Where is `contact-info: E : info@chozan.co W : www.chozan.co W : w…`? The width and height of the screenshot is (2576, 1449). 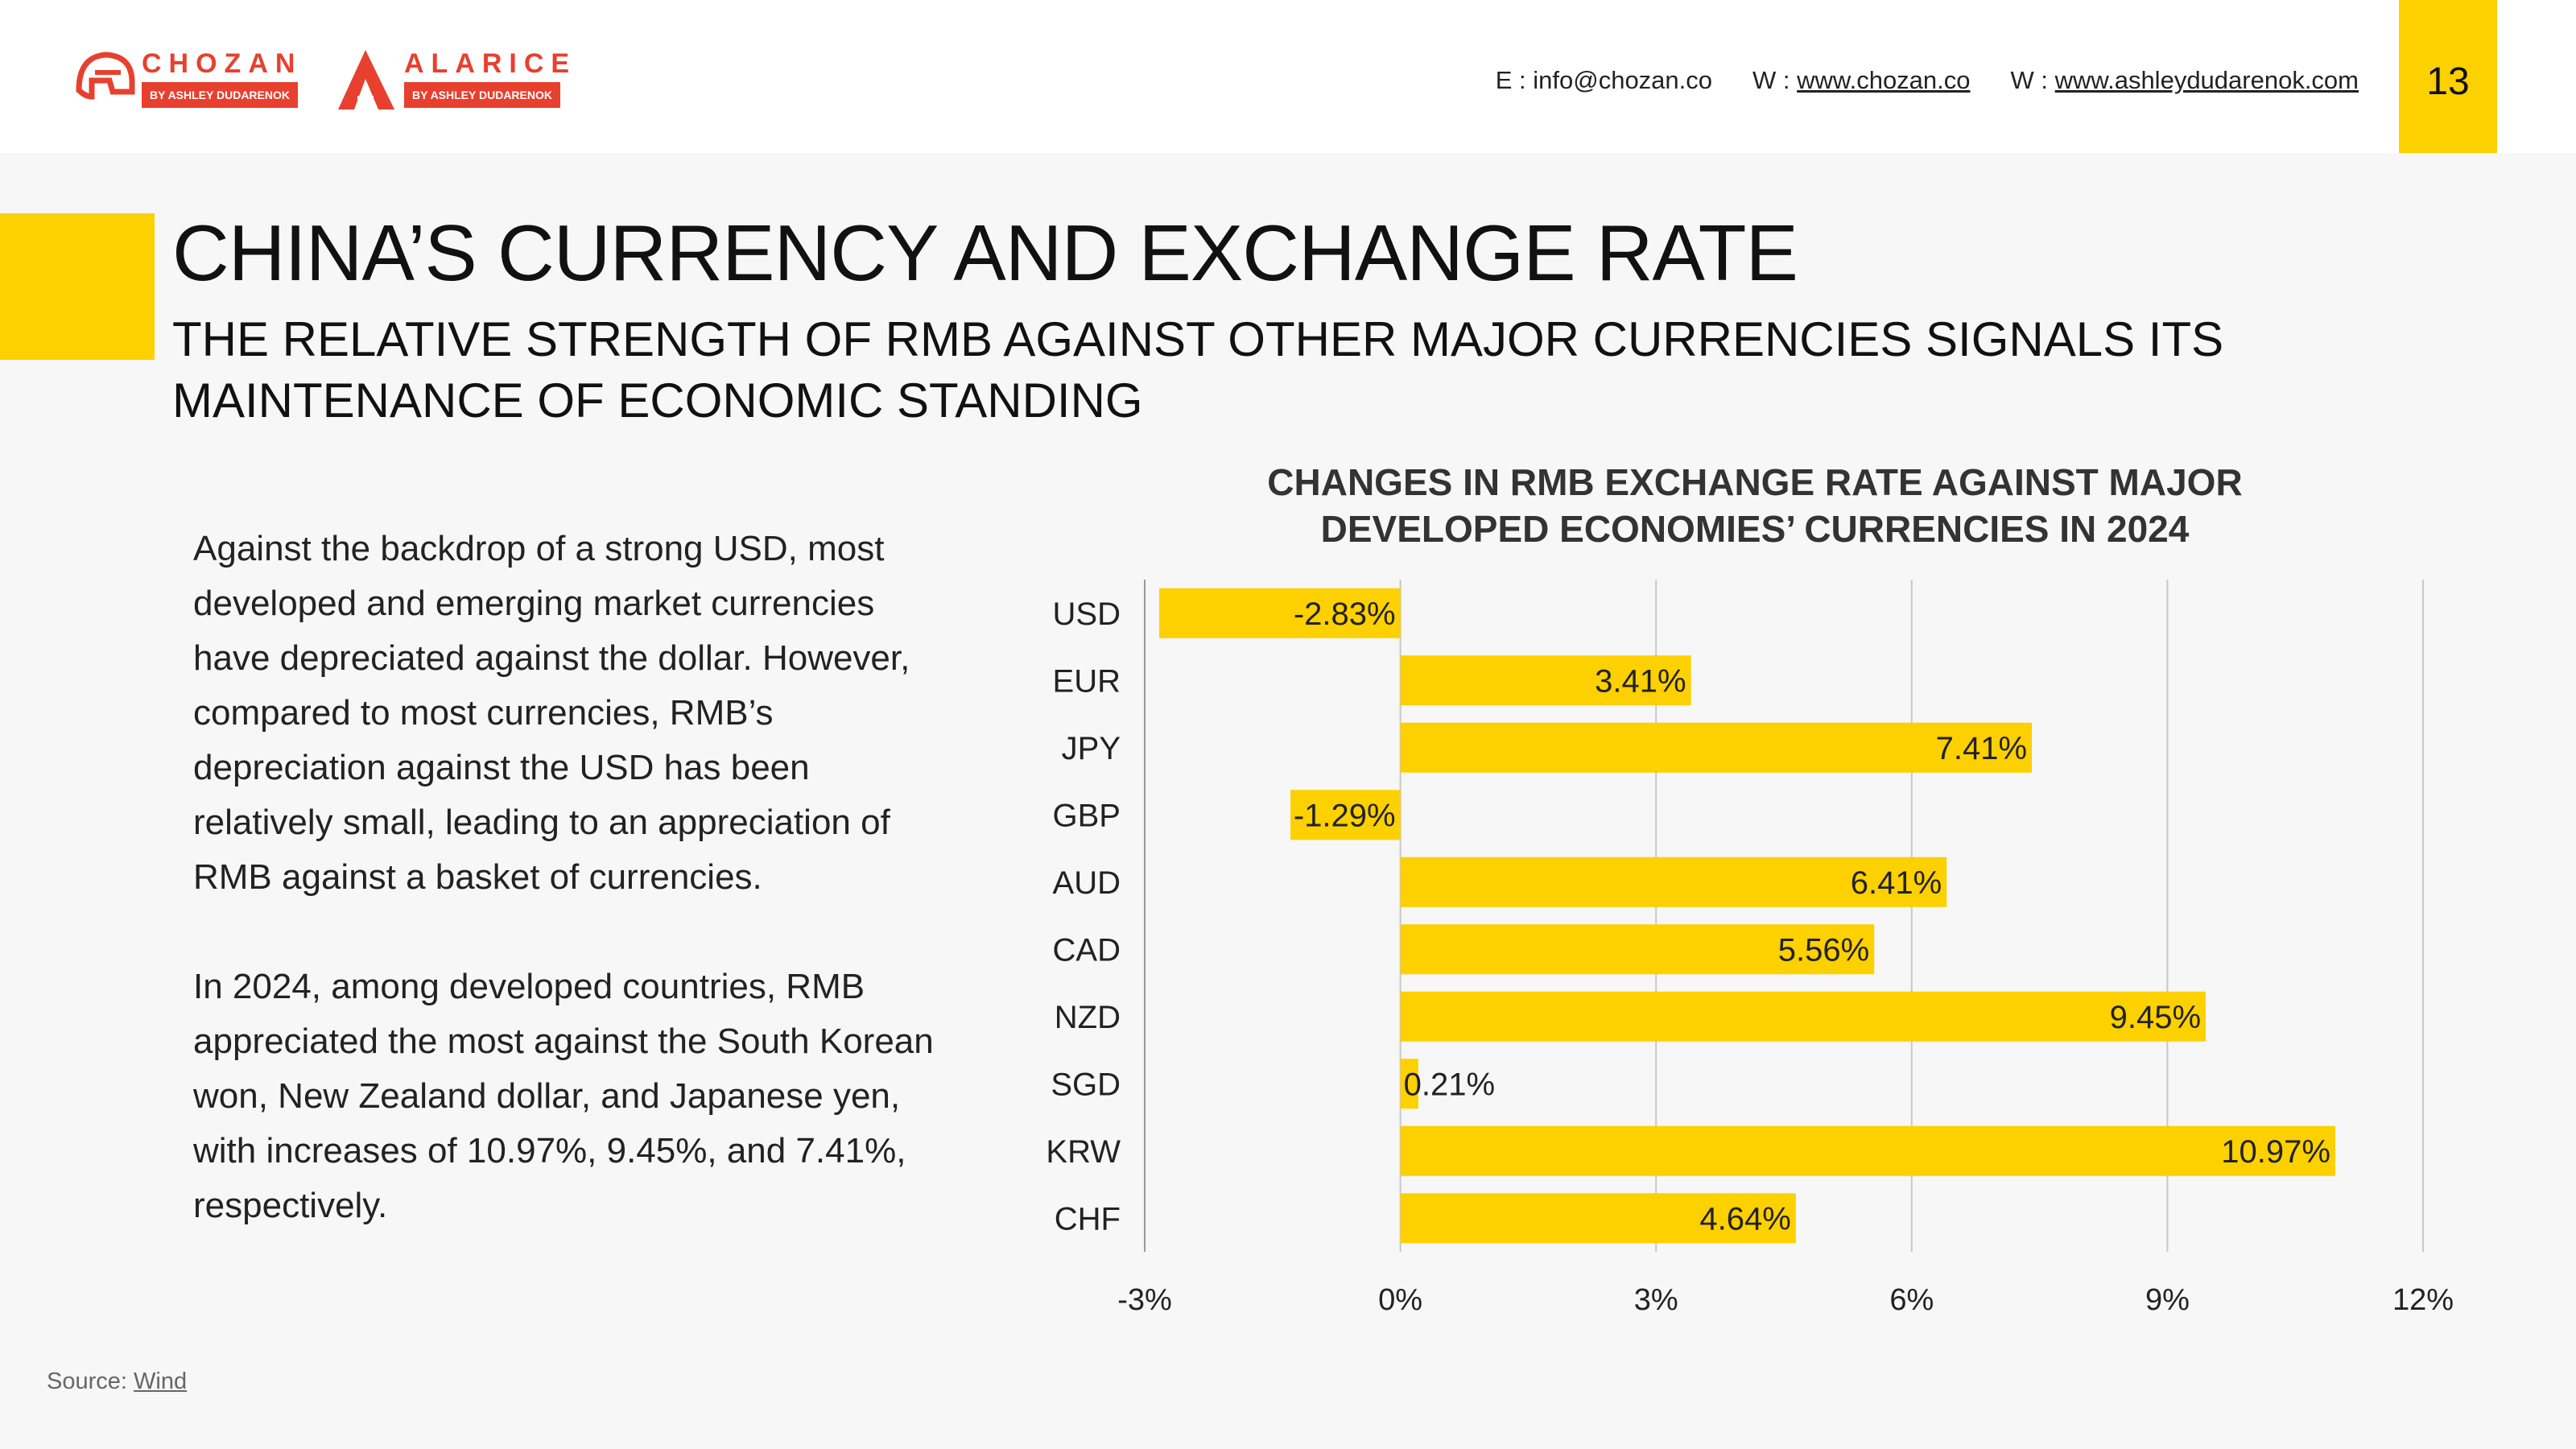 contact-info: E : info@chozan.co W : www.chozan.co W : w… is located at coordinates (1928, 80).